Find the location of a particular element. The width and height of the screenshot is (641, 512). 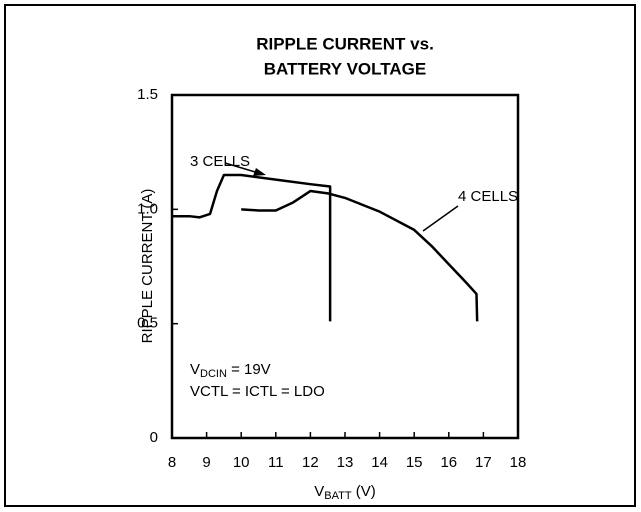

series-label: 4 CELLS is located at coordinates (488, 196).